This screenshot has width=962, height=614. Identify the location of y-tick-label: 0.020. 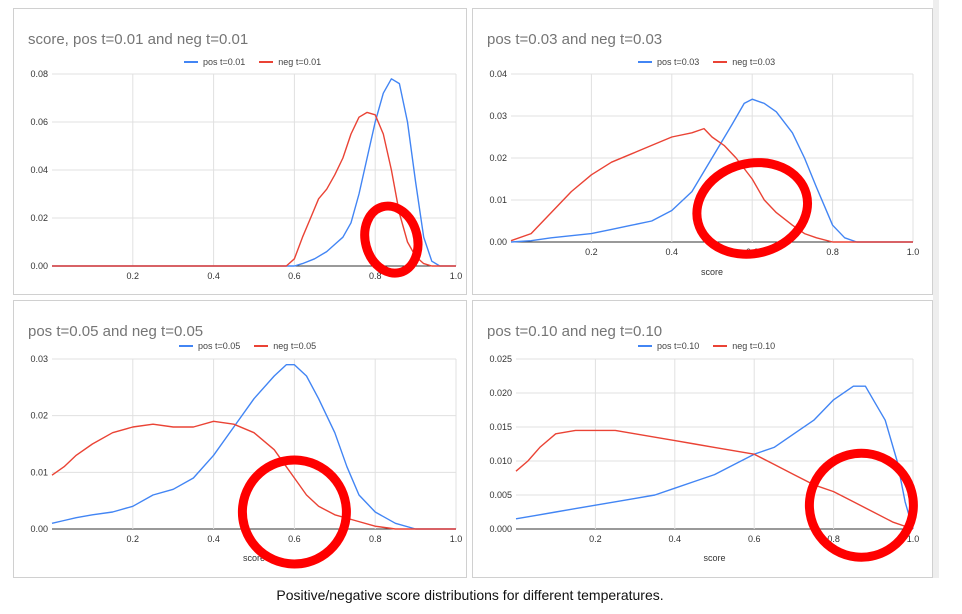
(500, 393).